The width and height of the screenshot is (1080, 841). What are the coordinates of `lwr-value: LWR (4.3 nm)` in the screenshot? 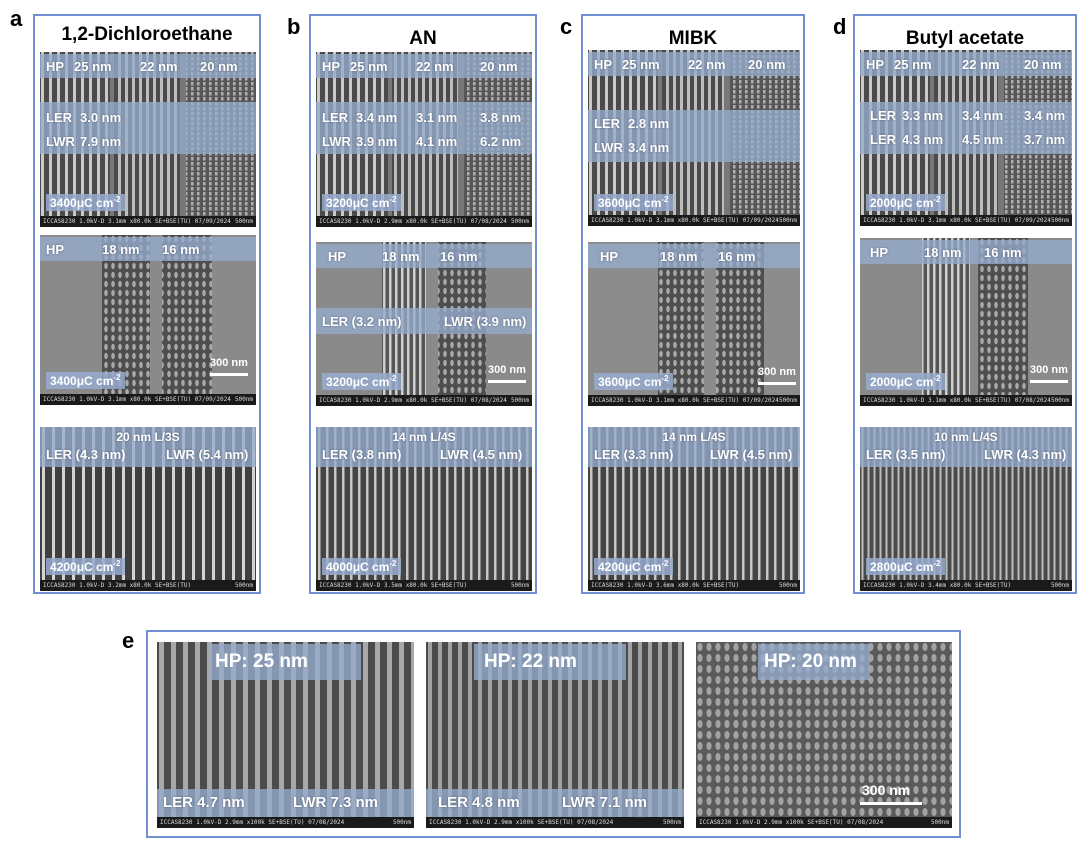 It's located at (1025, 454).